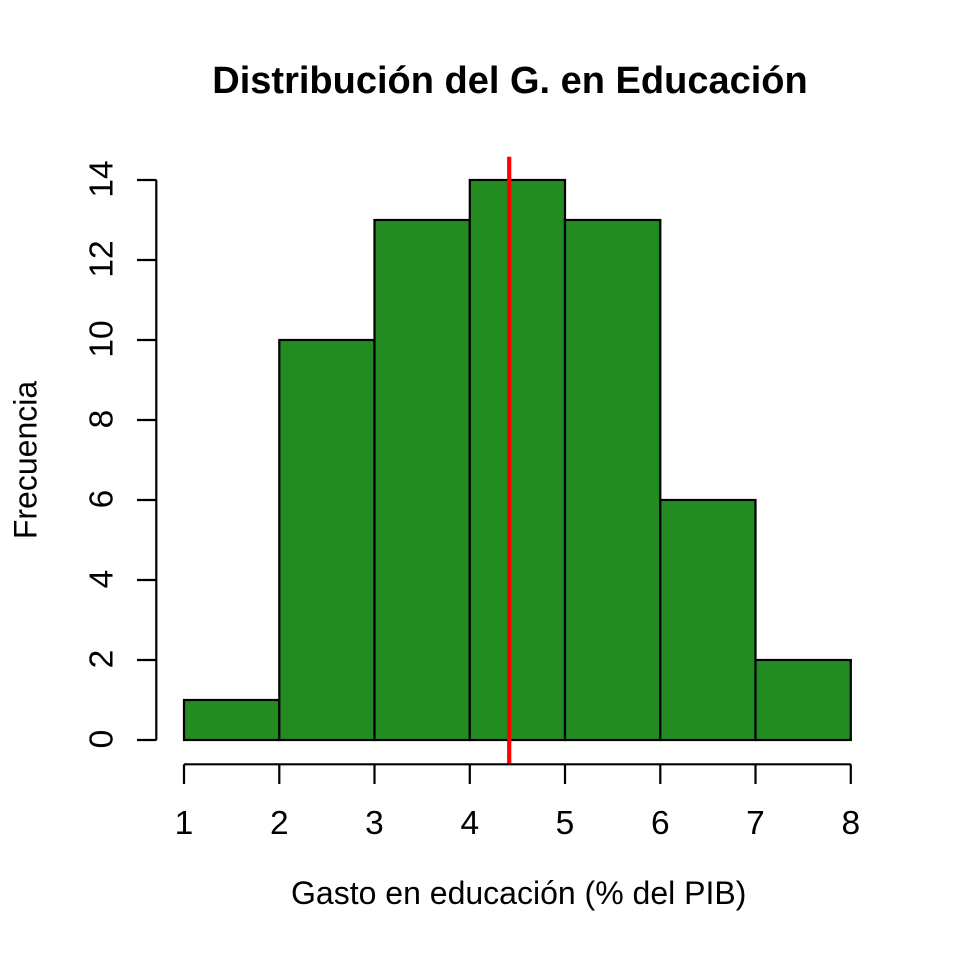 The width and height of the screenshot is (960, 960). I want to click on svg-text: 5, so click(565, 823).